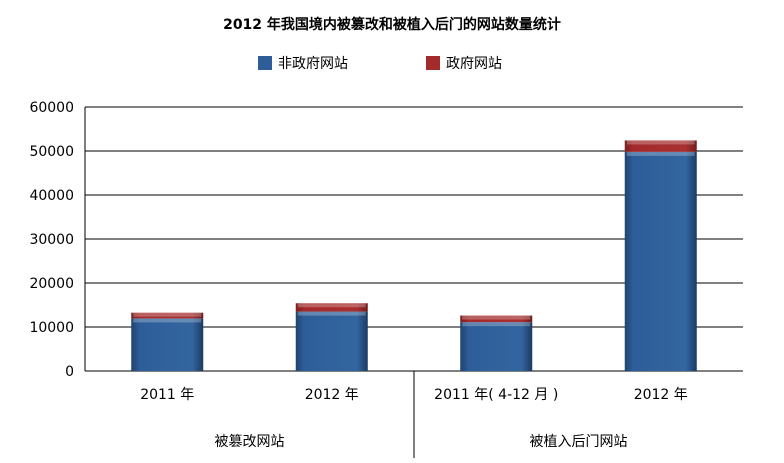 This screenshot has height=463, width=784. What do you see at coordinates (51, 328) in the screenshot?
I see `y-tick-label: 10000` at bounding box center [51, 328].